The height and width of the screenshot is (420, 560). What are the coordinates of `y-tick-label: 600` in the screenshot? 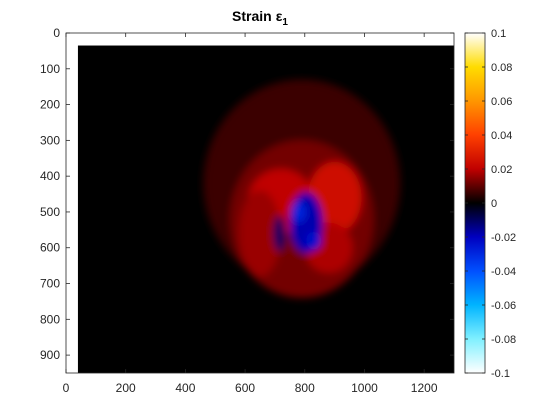 It's located at (50, 248).